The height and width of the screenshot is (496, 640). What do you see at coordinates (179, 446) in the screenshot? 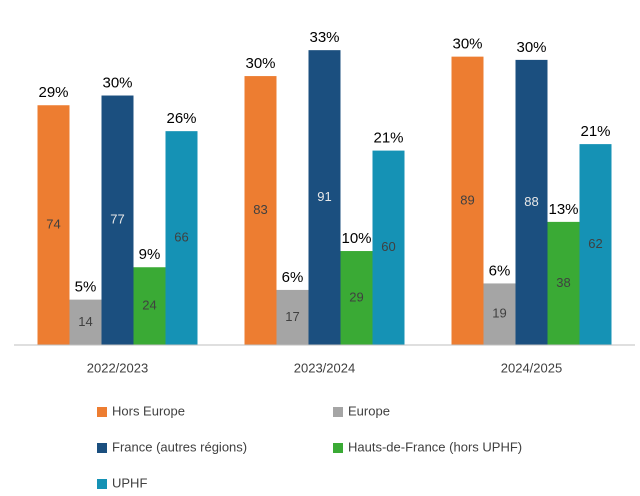
I see `legend-label: France (autres régions)` at bounding box center [179, 446].